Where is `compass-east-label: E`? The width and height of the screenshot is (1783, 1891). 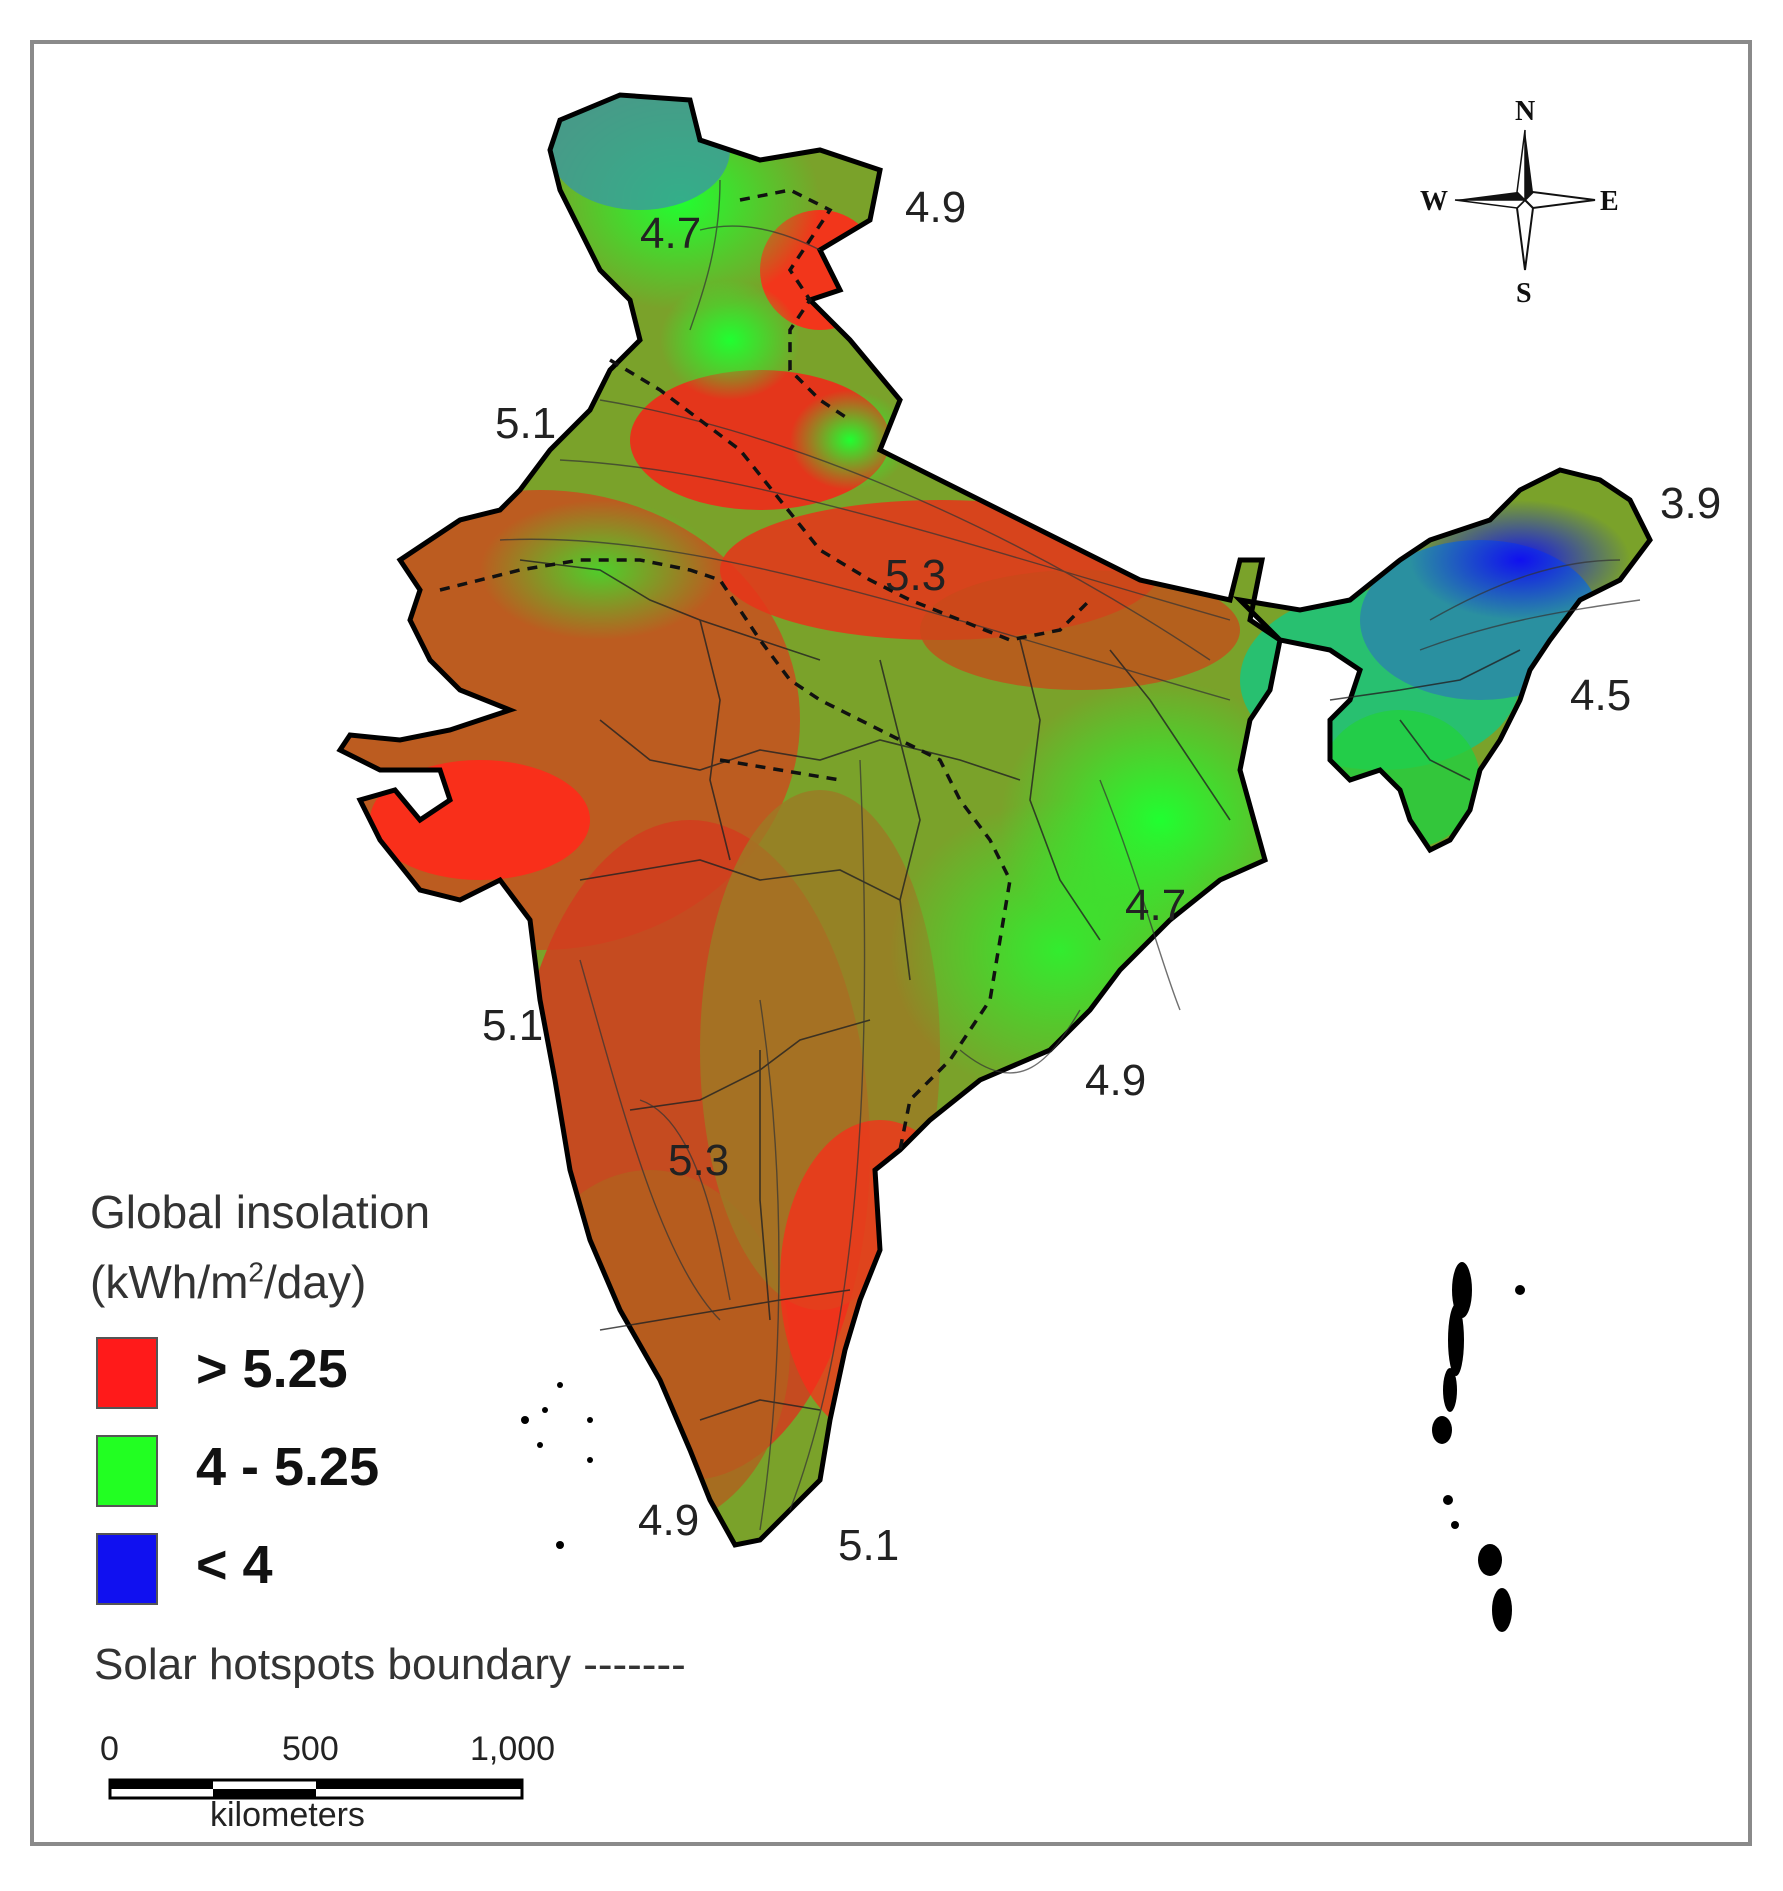 compass-east-label: E is located at coordinates (1609, 201).